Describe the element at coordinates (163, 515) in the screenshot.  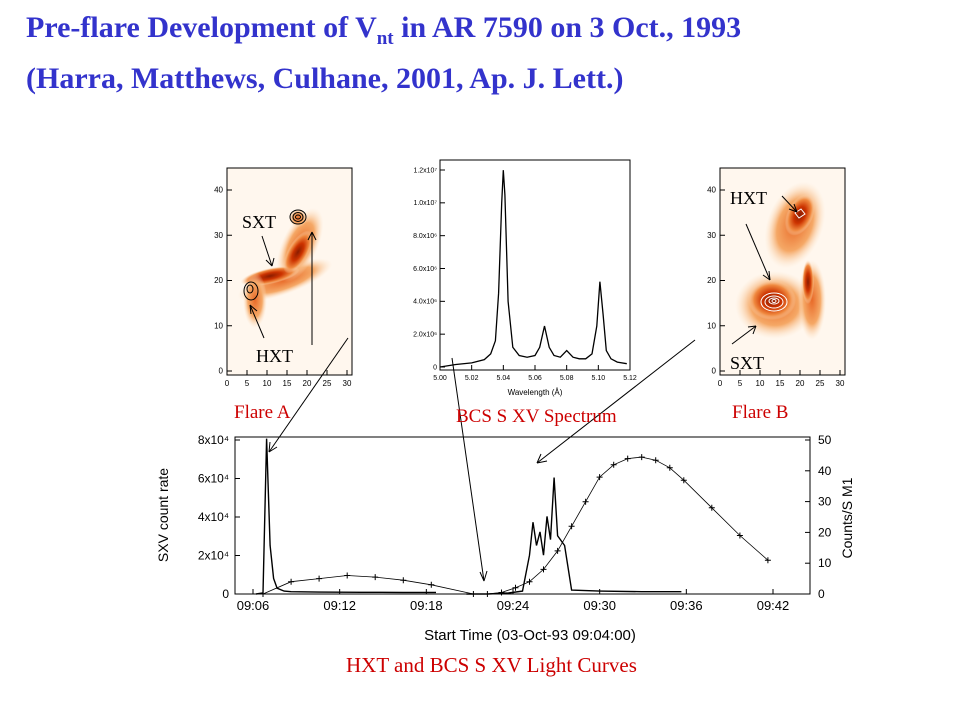
I see `light-curve-left-y-label: SXV count rate` at that location.